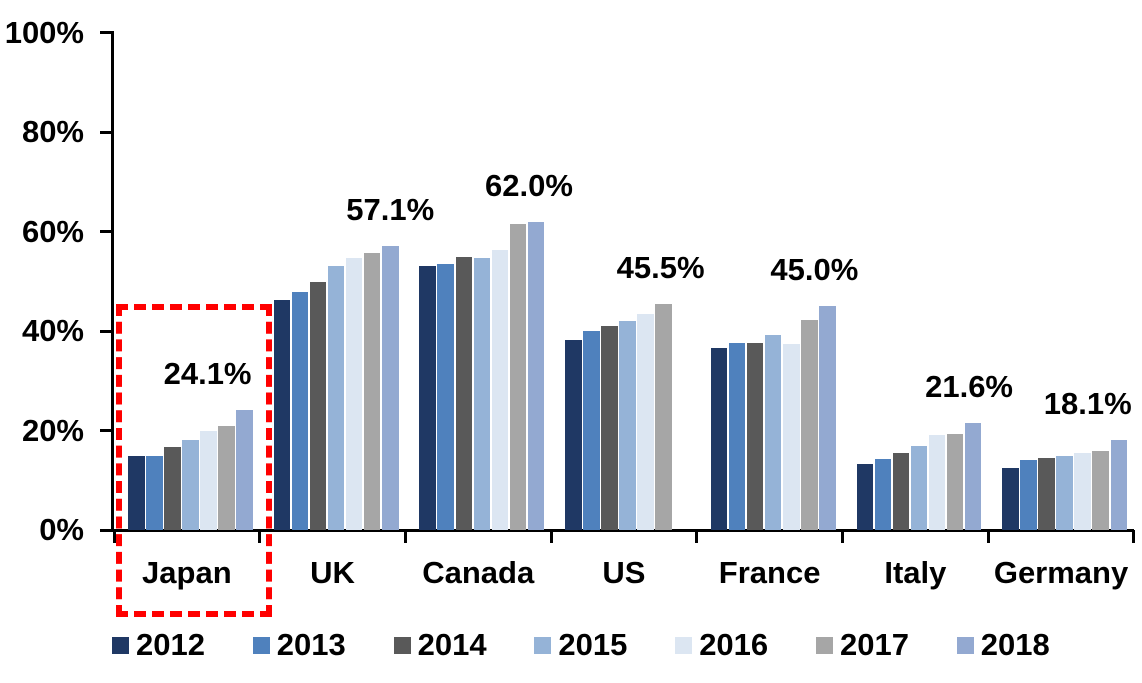 This screenshot has width=1142, height=683. Describe the element at coordinates (482, 394) in the screenshot. I see `bar-canada-2015` at that location.